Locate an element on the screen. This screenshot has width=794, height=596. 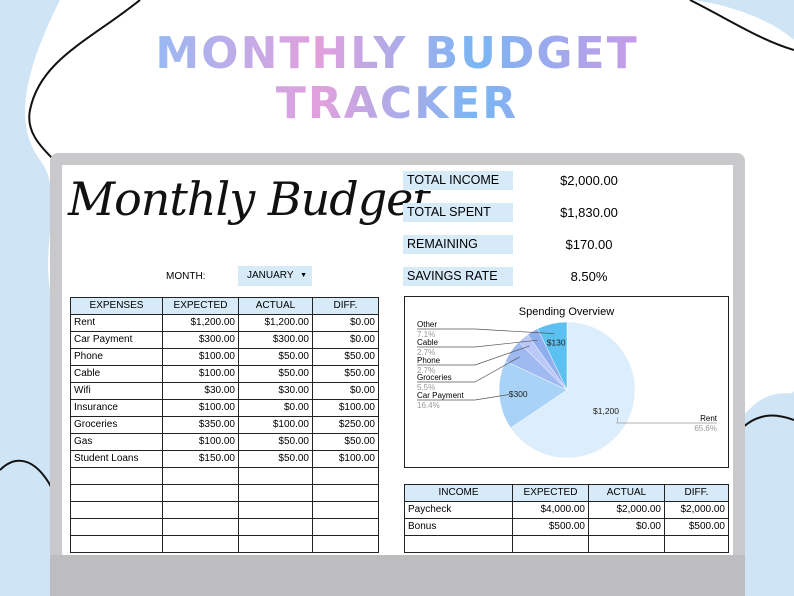
table-cell: $300.00 is located at coordinates (201, 340).